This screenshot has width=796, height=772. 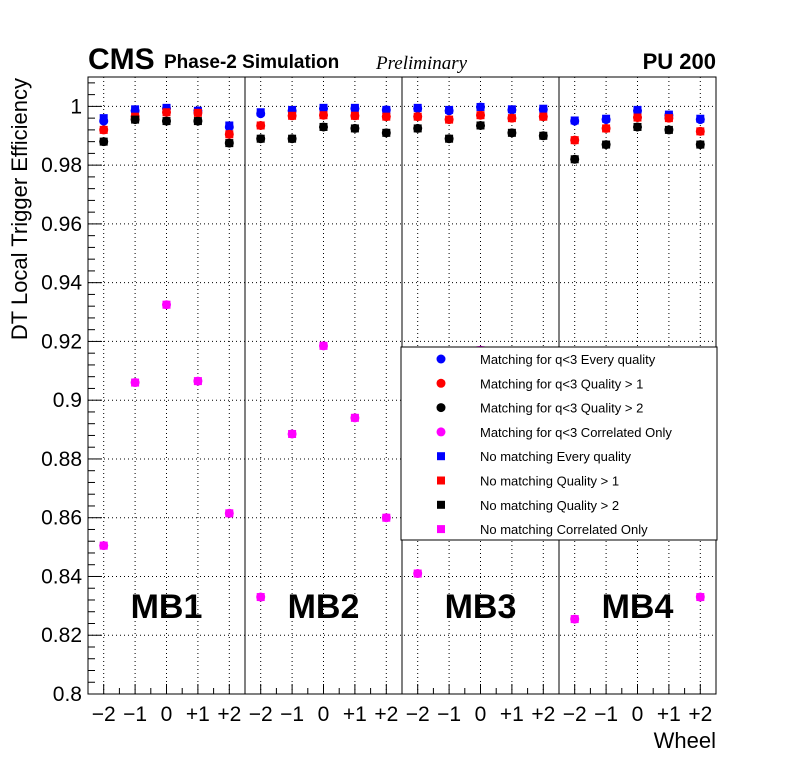 I want to click on y-tick-label: 1, so click(x=76, y=106).